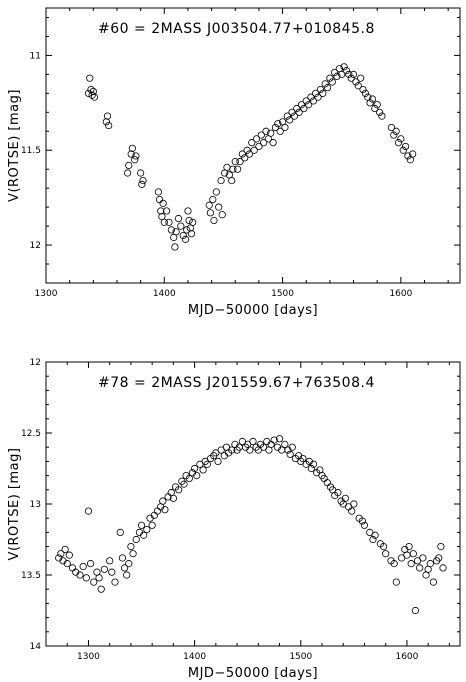  Describe the element at coordinates (35, 56) in the screenshot. I see `y-tick-label: 11` at that location.